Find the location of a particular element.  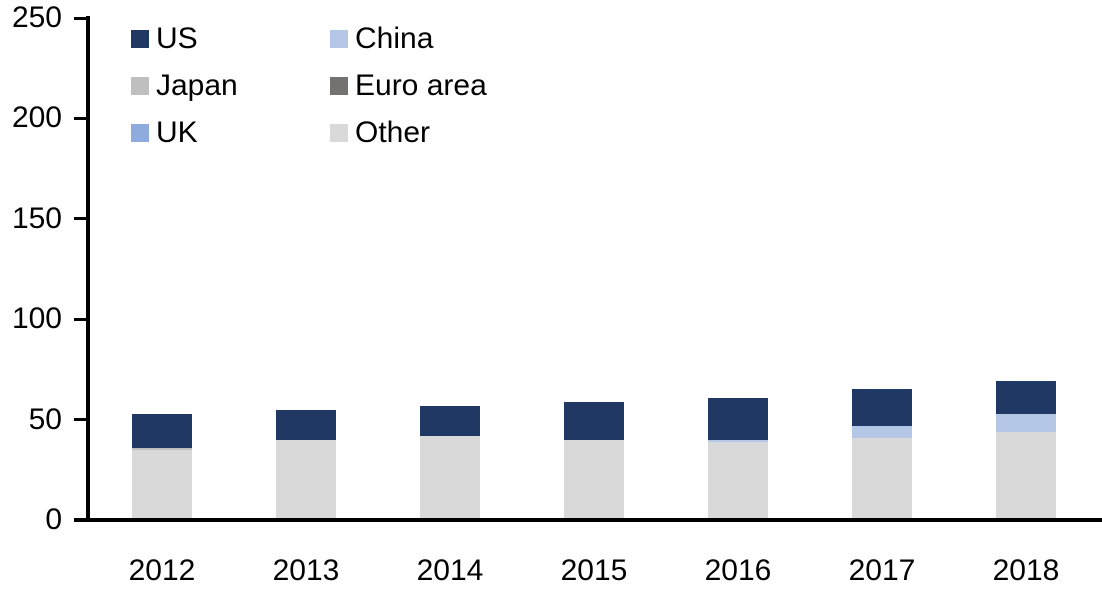

y-tick-label-150: 150 is located at coordinates (36, 218).